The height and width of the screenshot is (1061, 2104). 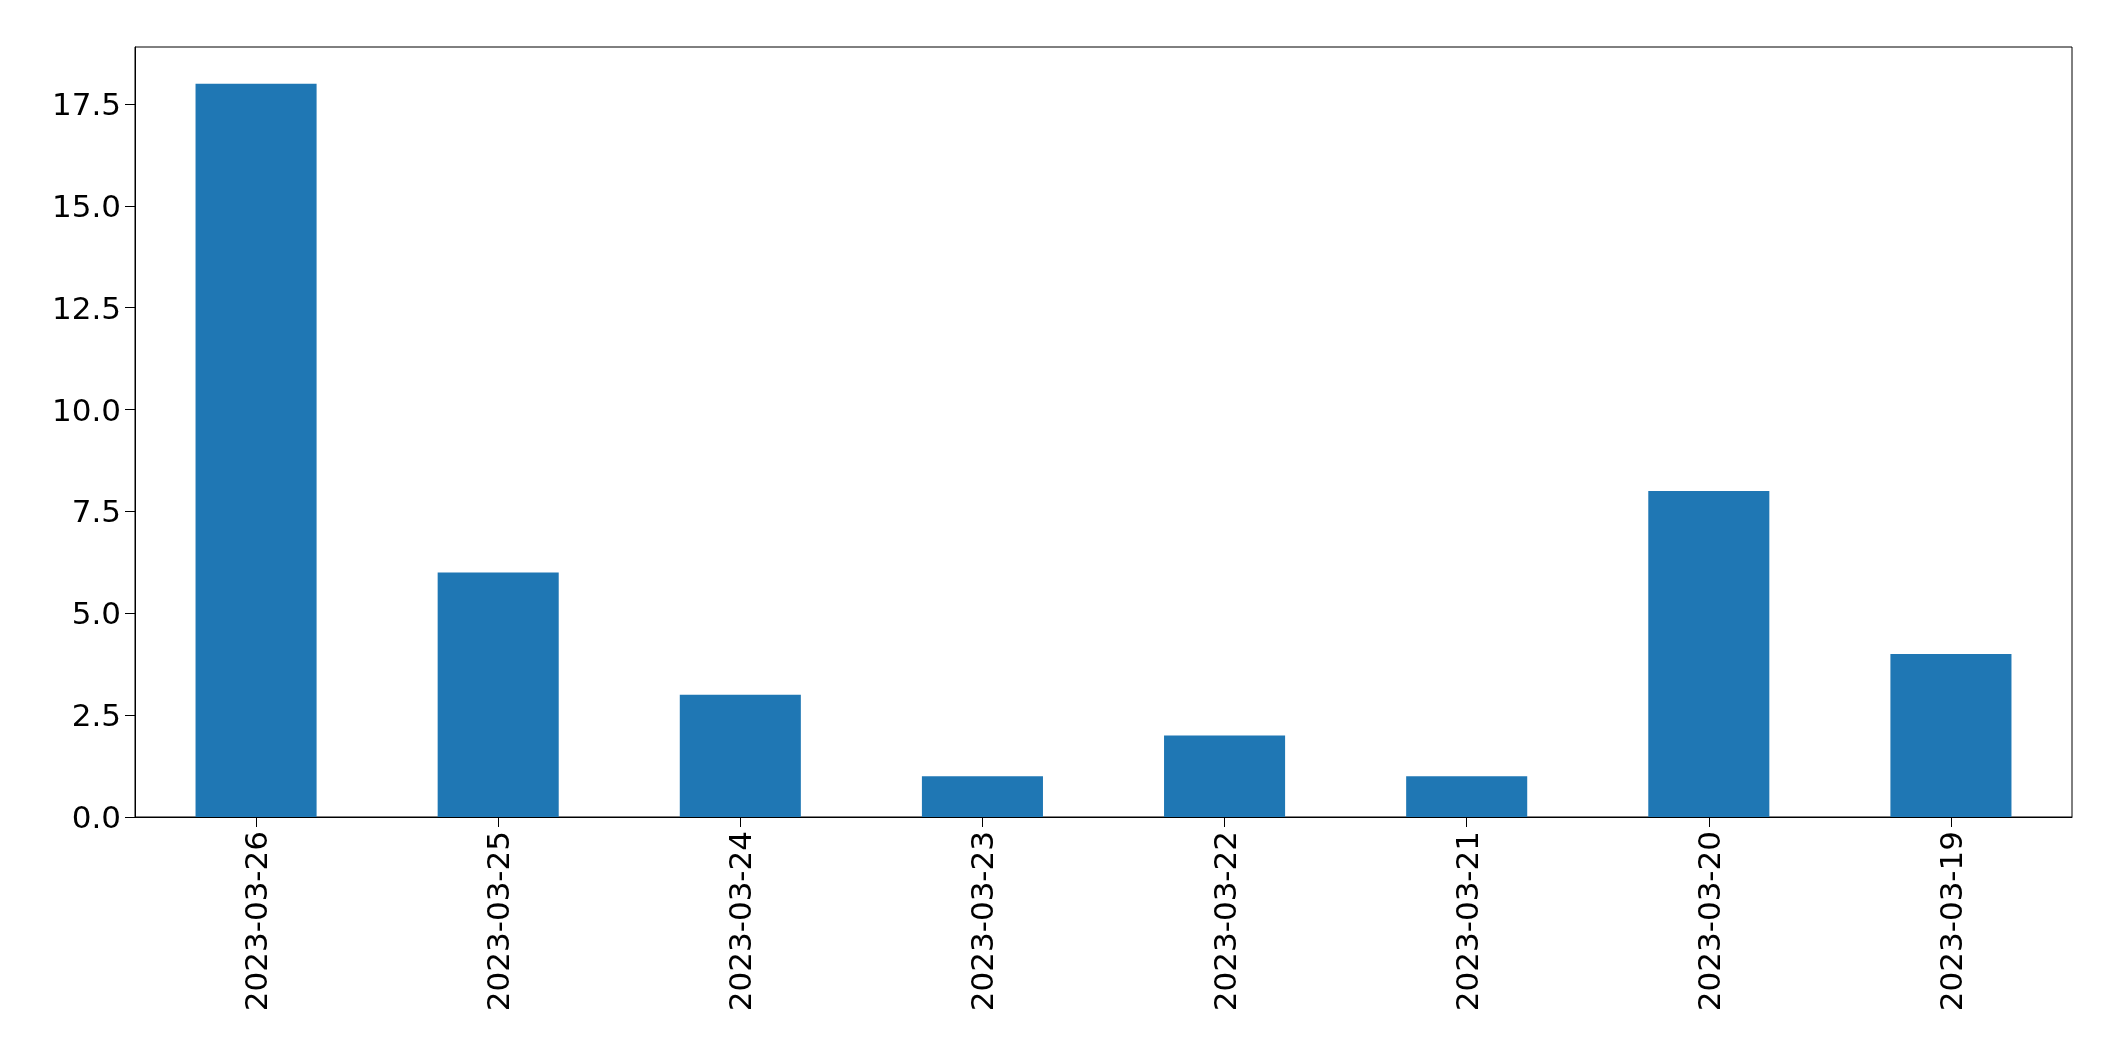 I want to click on y-tick-label: 7.5, so click(x=96, y=511).